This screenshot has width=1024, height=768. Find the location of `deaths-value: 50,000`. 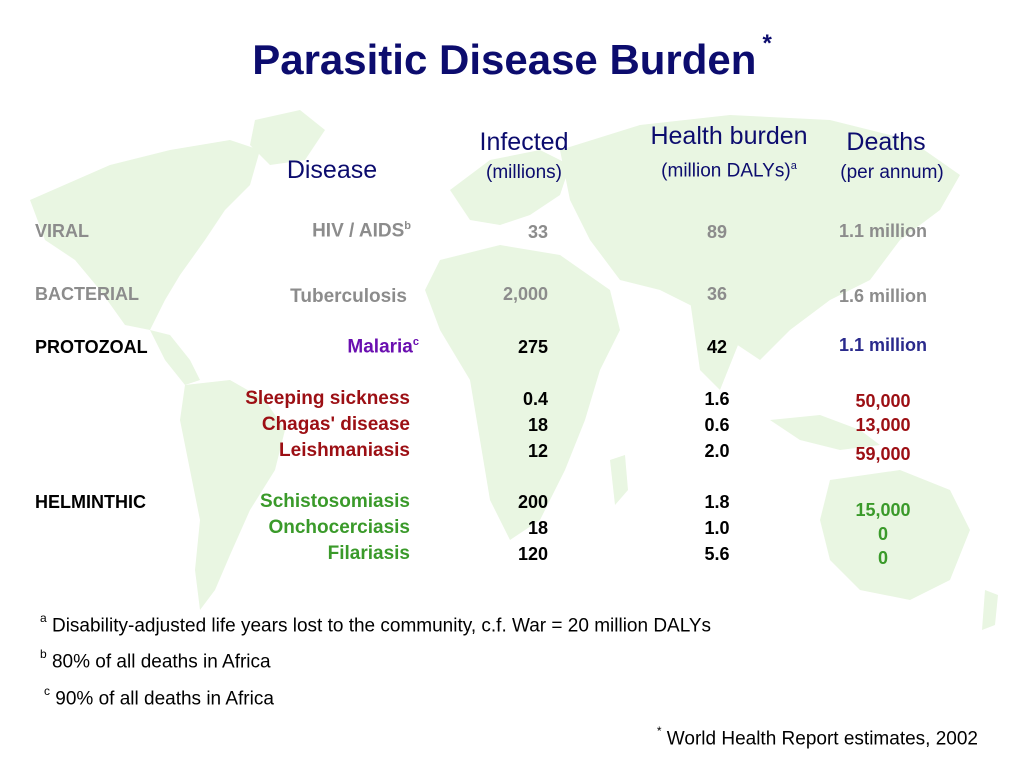

deaths-value: 50,000 is located at coordinates (883, 401).